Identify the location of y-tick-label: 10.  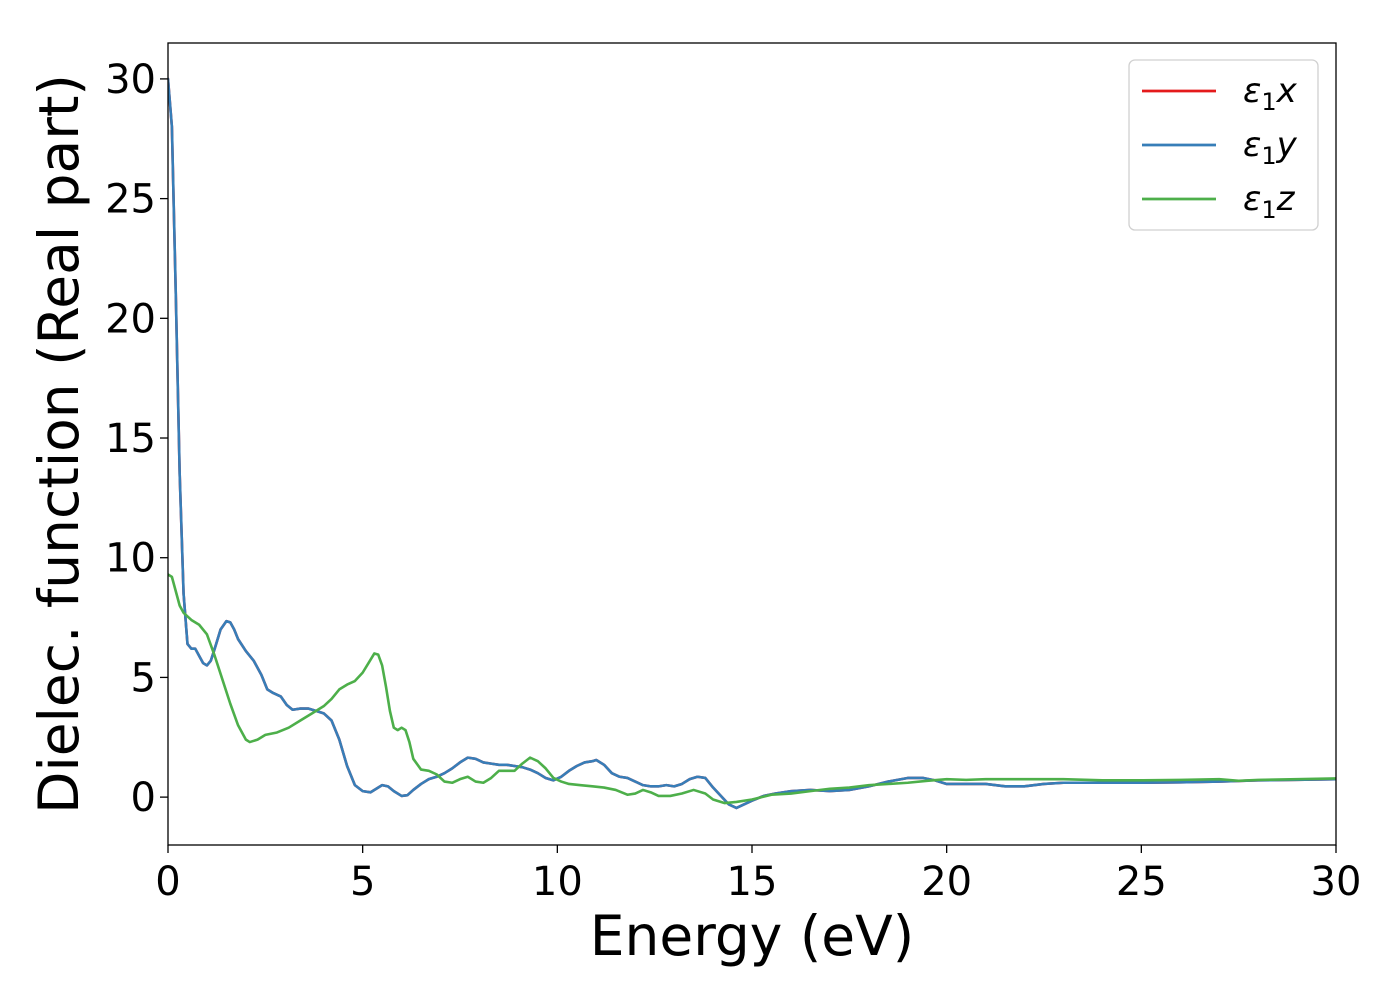
(130, 559).